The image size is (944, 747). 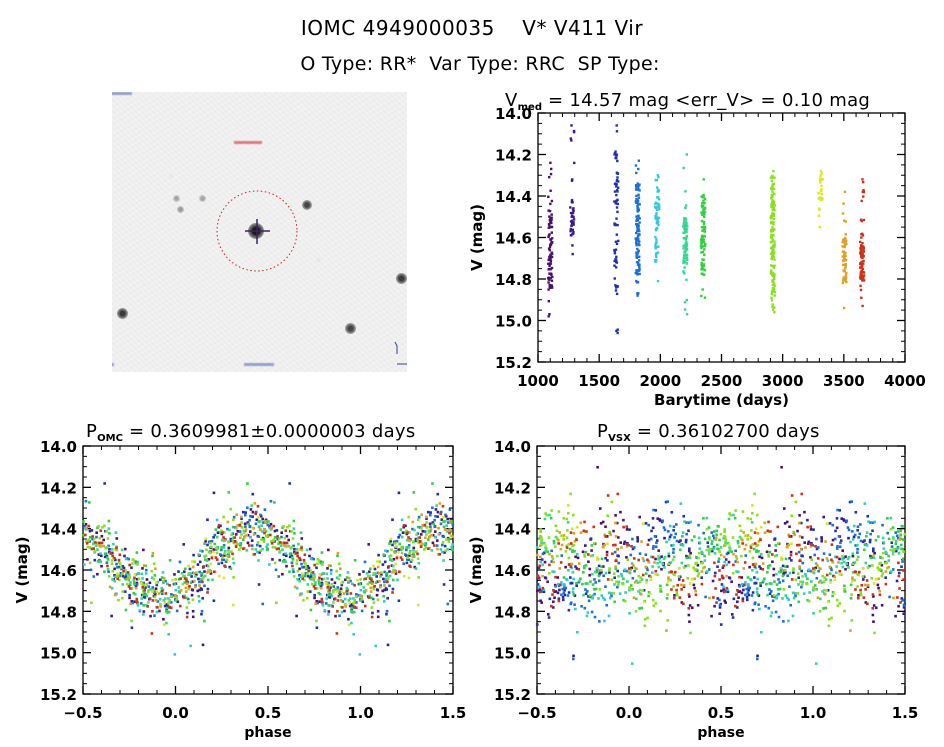 I want to click on field-star, so click(x=176, y=198).